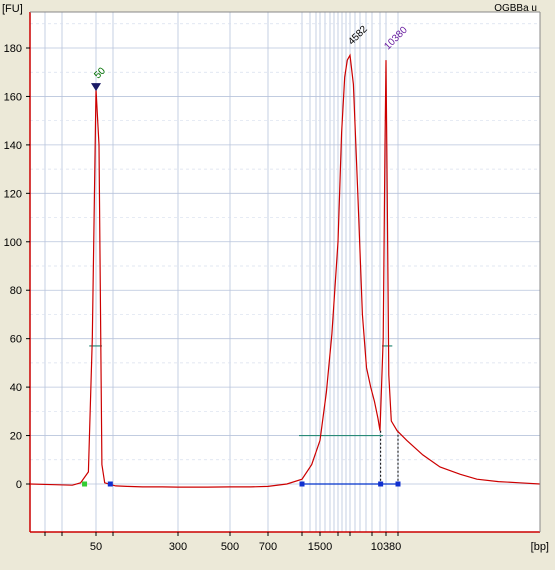  I want to click on x-tick-label: 700, so click(268, 547).